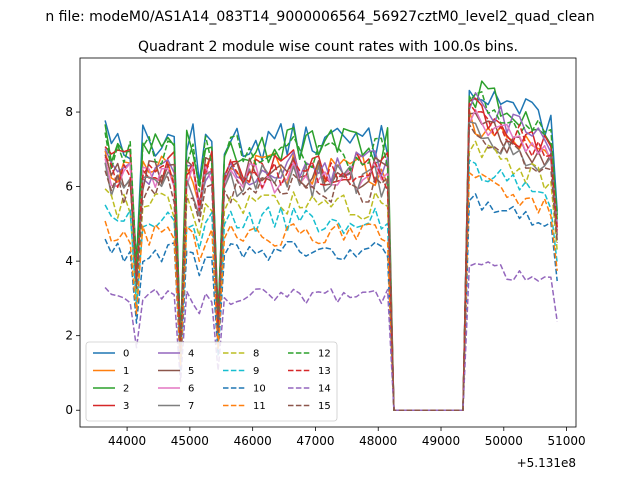 Image resolution: width=640 pixels, height=480 pixels. Describe the element at coordinates (324, 371) in the screenshot. I see `legend-label-13: 13` at that location.